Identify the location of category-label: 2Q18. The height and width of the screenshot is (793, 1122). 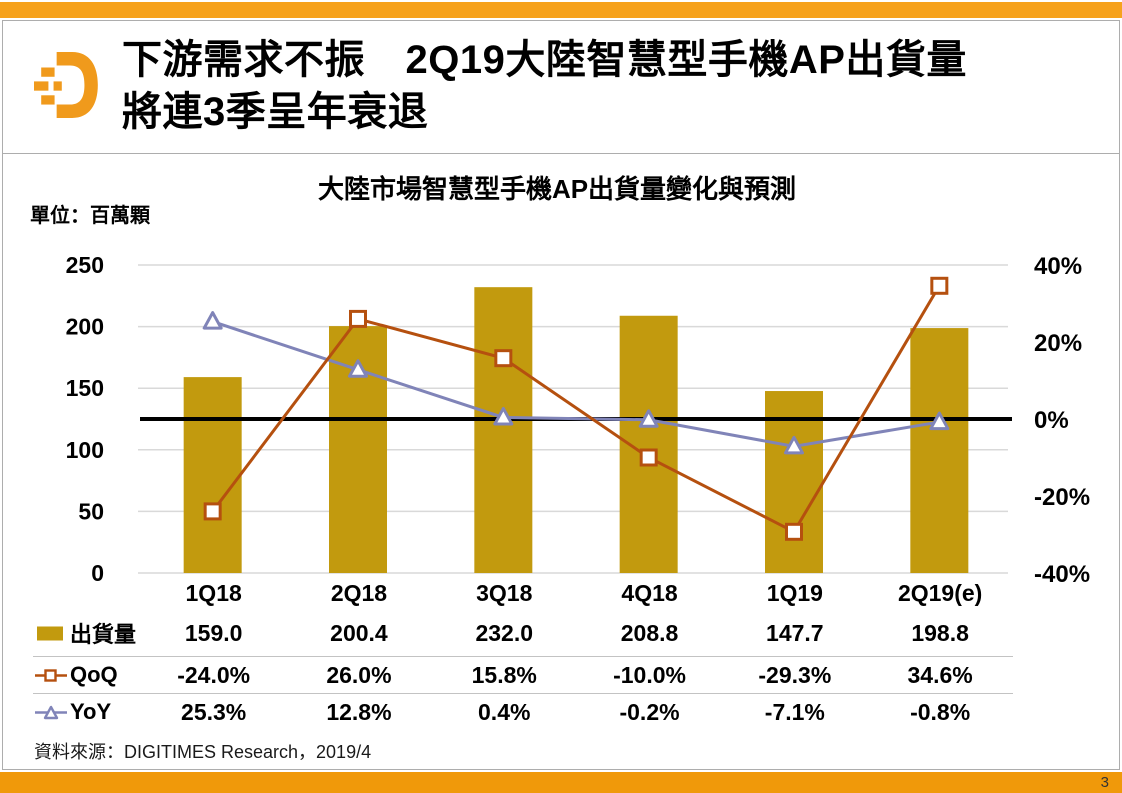
(359, 593).